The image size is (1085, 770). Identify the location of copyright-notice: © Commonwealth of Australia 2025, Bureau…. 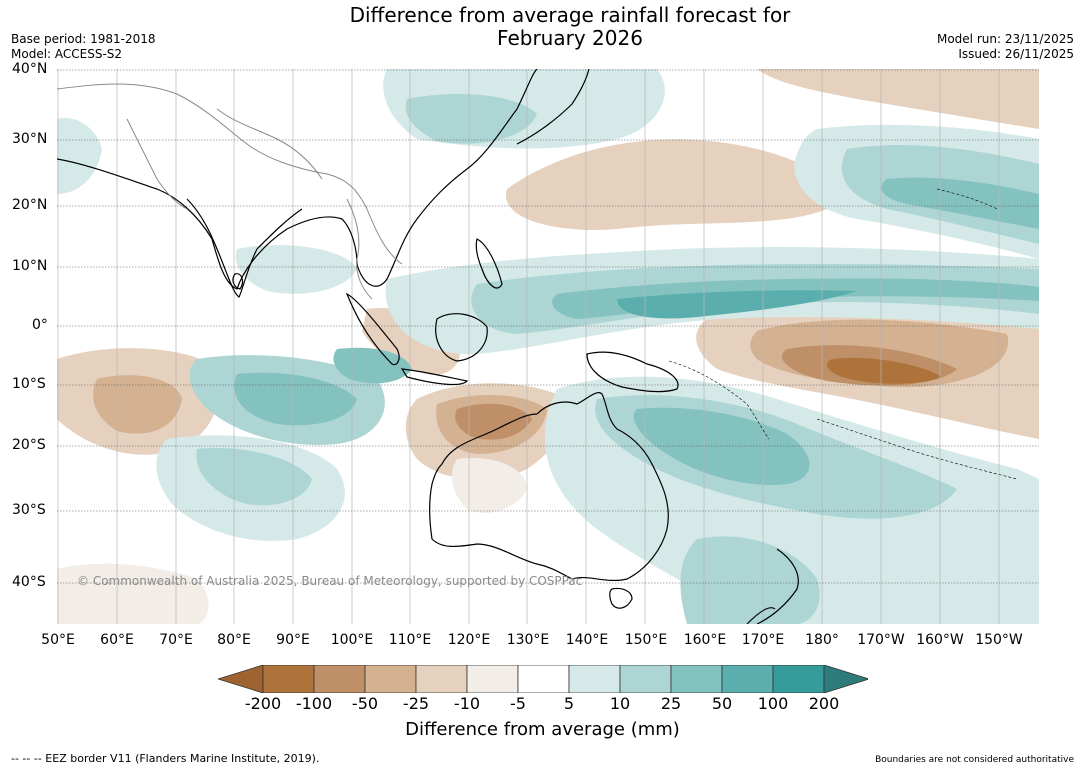
(330, 581).